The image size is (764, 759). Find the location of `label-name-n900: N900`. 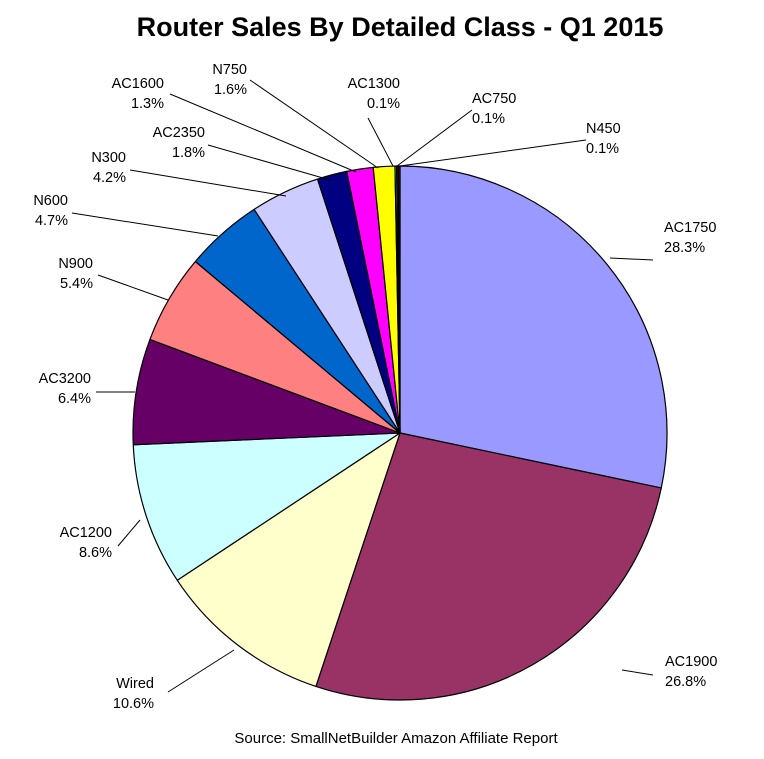

label-name-n900: N900 is located at coordinates (75, 264).